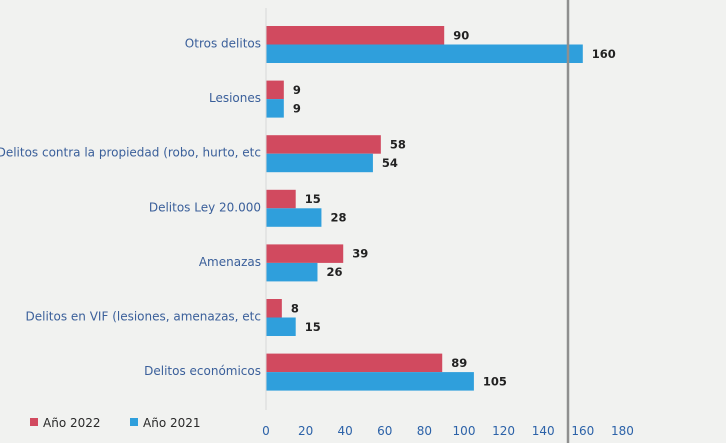 This screenshot has width=726, height=443. I want to click on x-tick-label: 160, so click(582, 431).